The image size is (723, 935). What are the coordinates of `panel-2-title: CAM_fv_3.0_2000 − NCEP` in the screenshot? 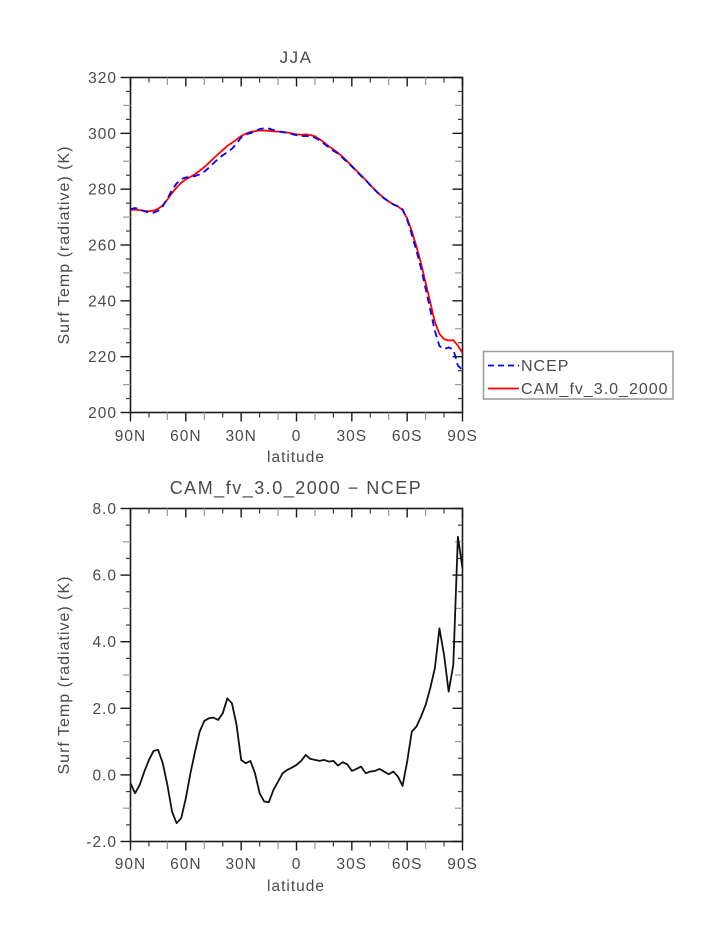 It's located at (296, 488).